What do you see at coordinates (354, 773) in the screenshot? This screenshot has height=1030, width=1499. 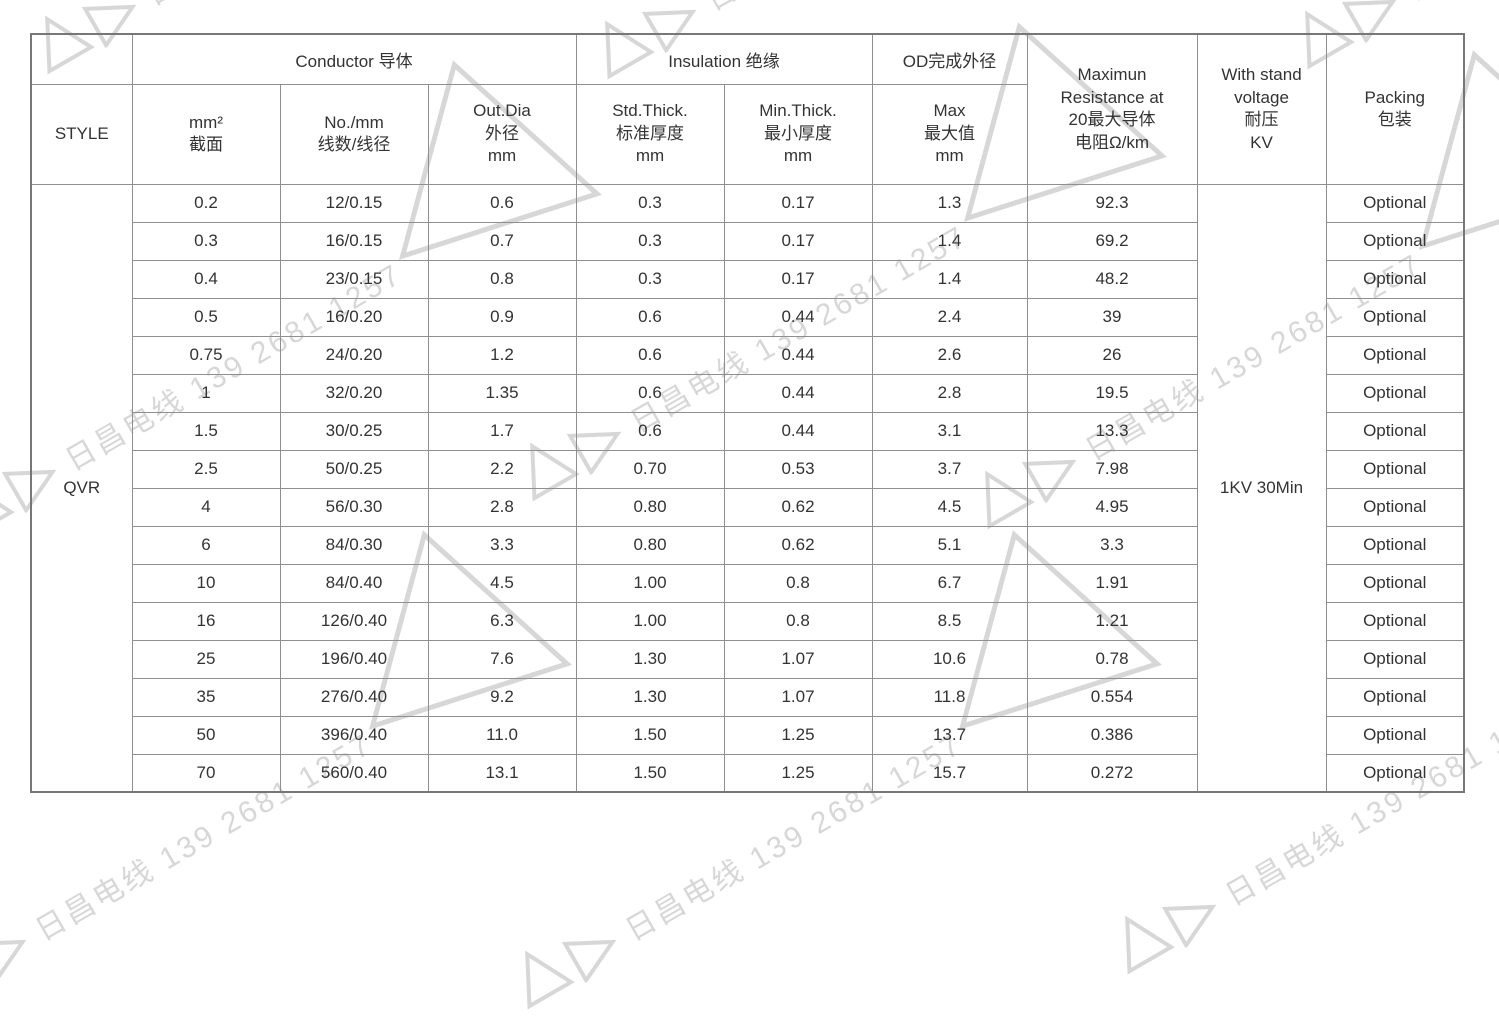 I see `cell-no-mm: 560/0.40` at bounding box center [354, 773].